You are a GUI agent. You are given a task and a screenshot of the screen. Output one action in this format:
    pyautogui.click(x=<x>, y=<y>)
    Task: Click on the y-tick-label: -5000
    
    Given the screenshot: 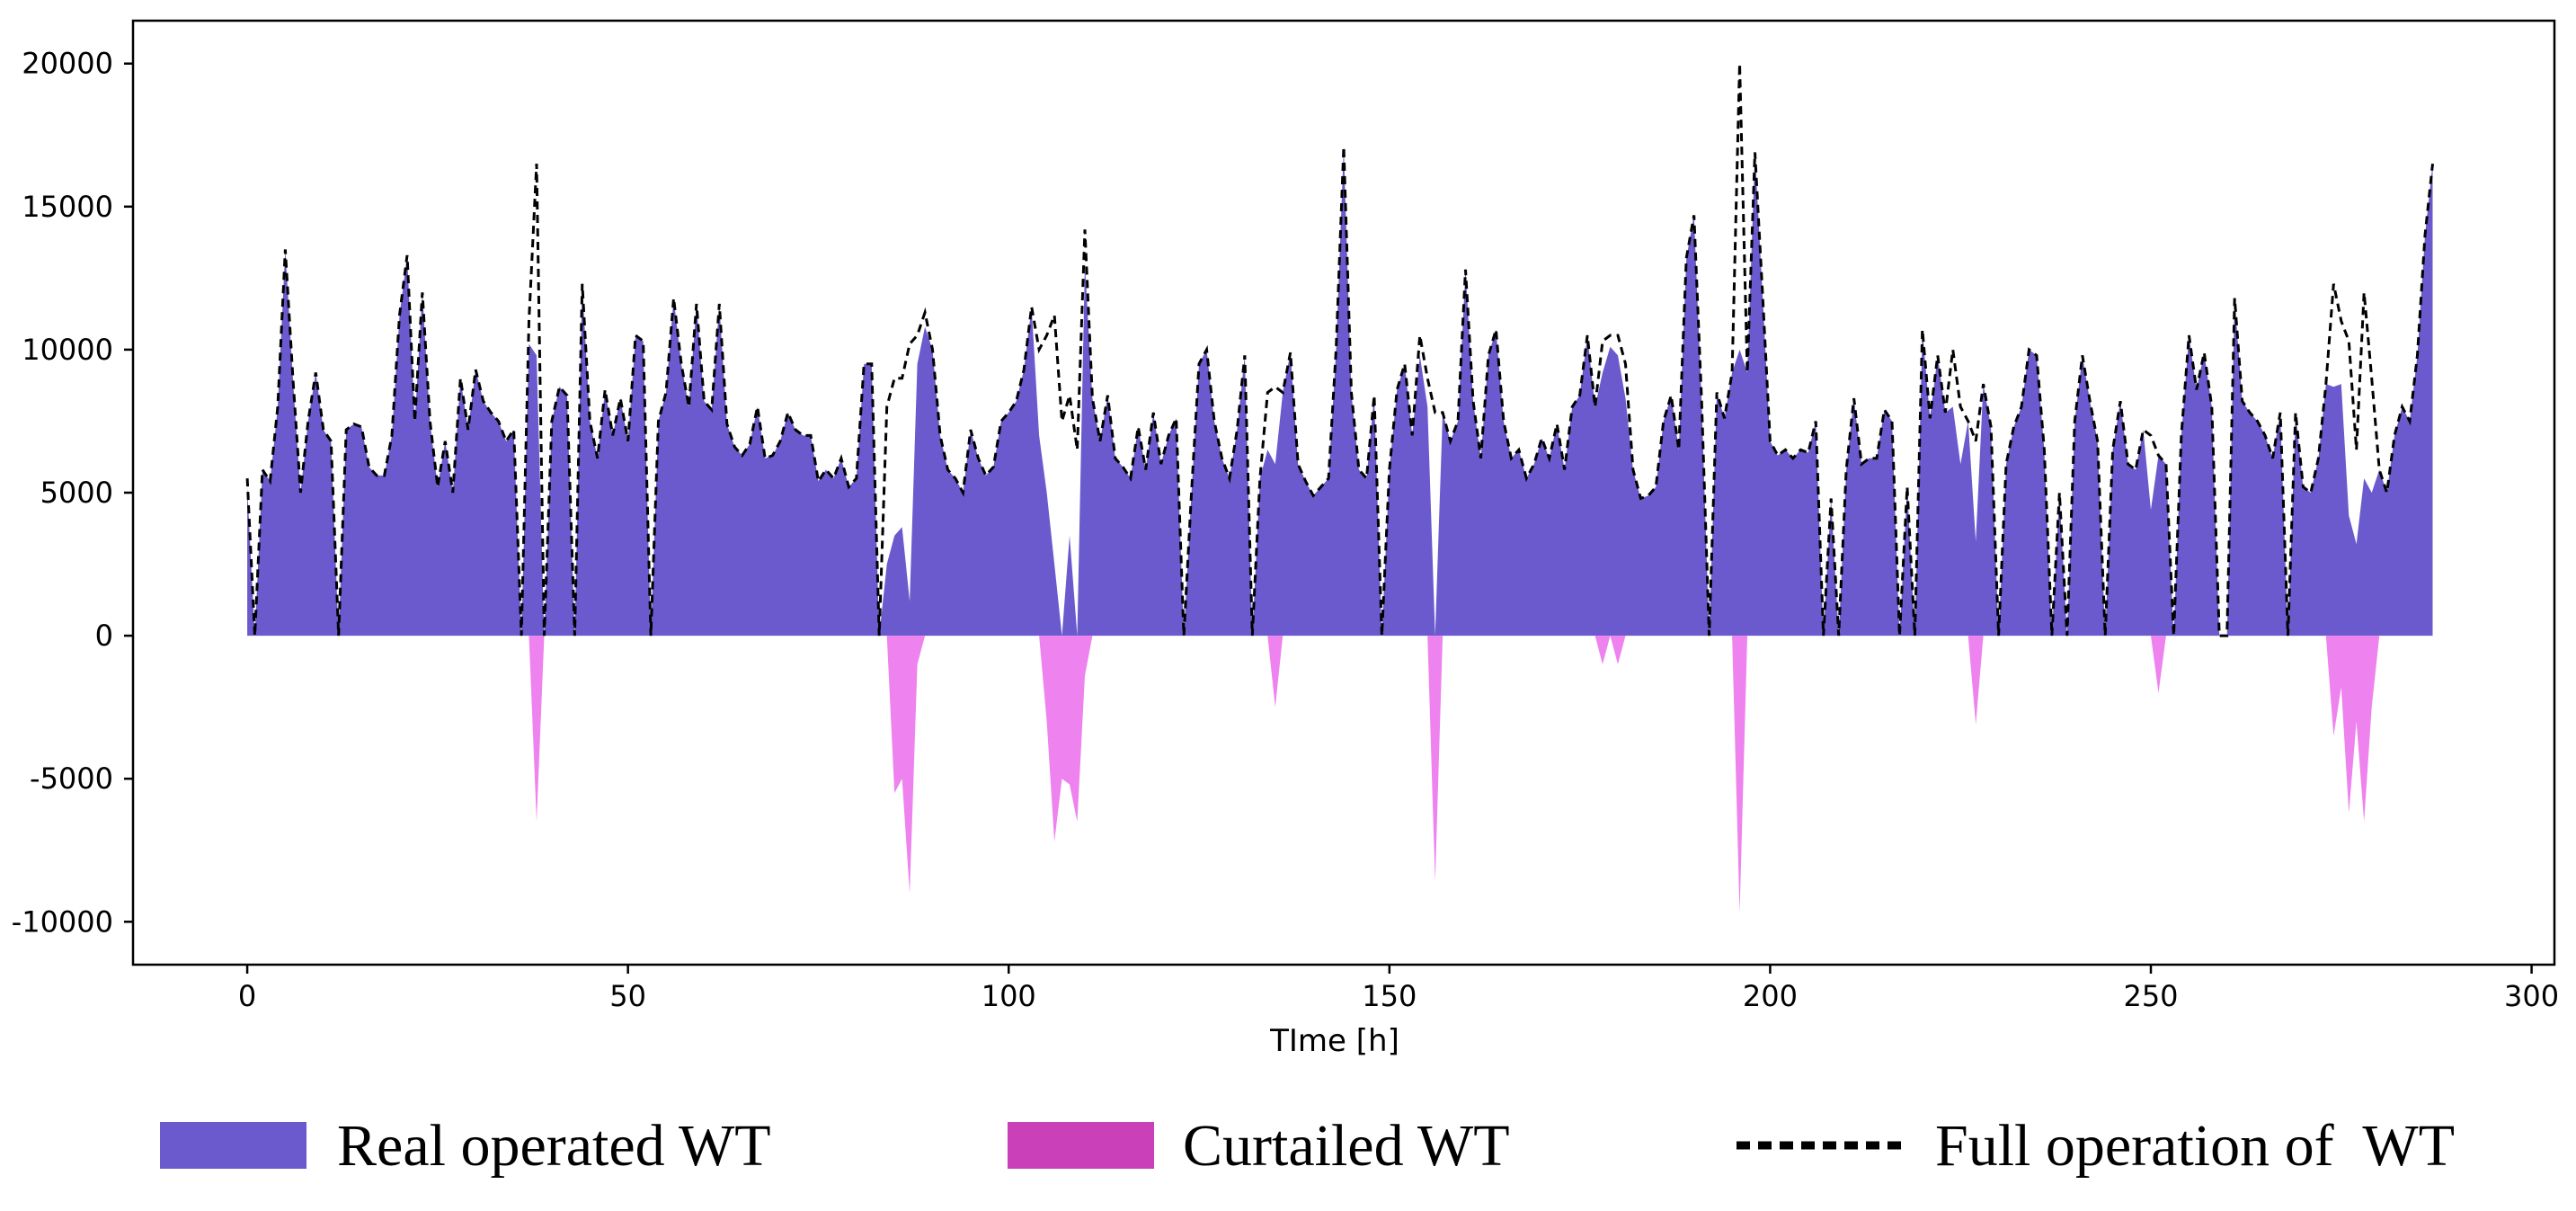 What is the action you would take?
    pyautogui.click(x=71, y=778)
    